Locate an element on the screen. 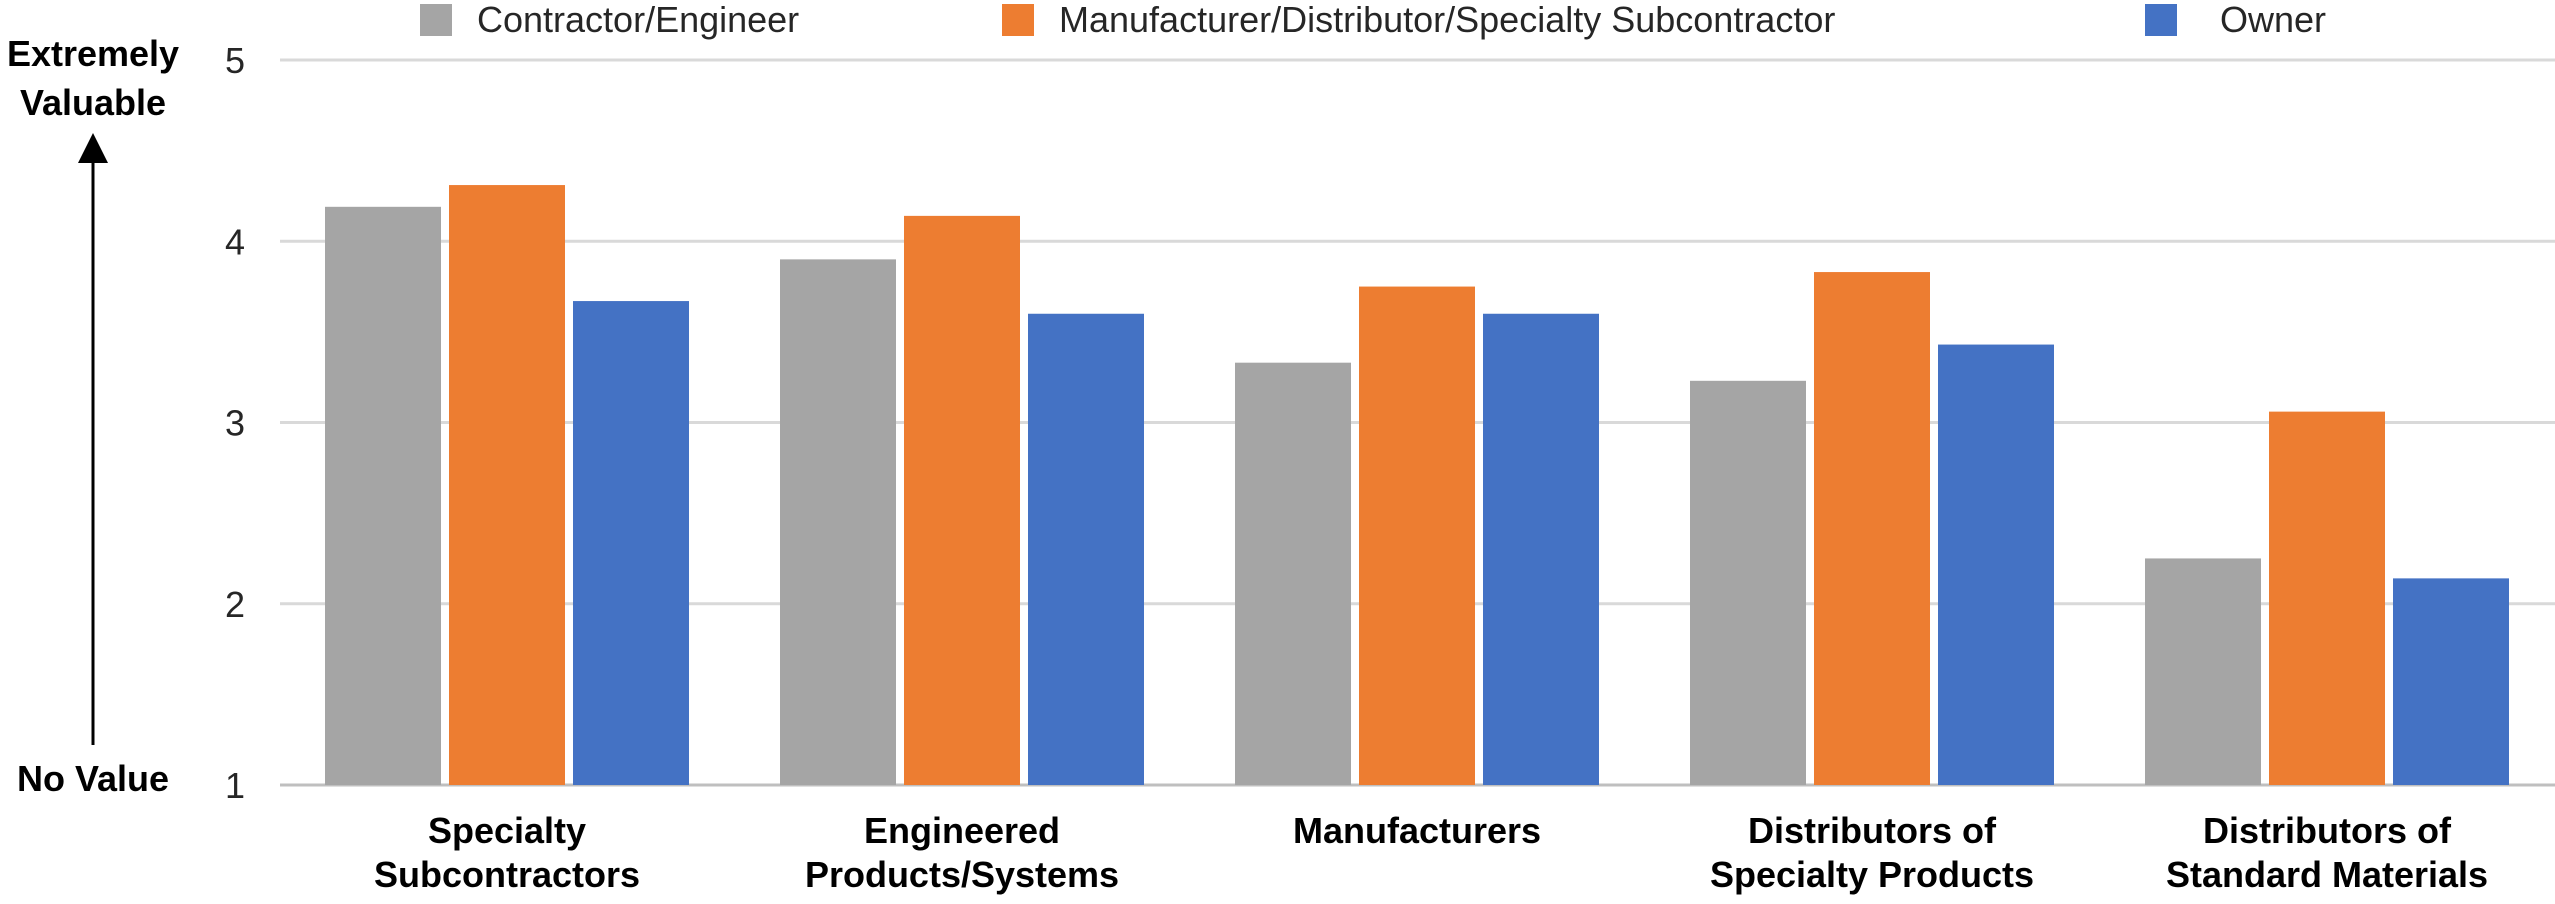 The image size is (2555, 904). legend-label: Contractor/Engineer is located at coordinates (638, 20).